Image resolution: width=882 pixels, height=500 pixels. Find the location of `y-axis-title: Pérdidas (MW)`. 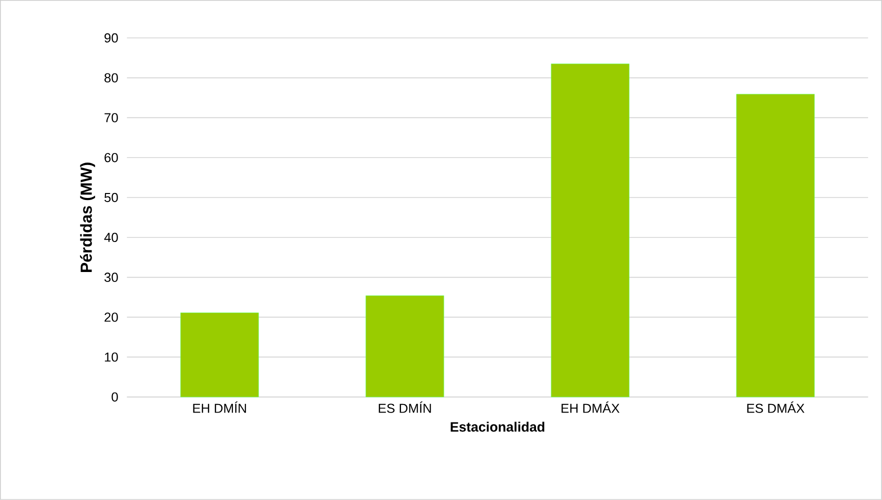

y-axis-title: Pérdidas (MW) is located at coordinates (88, 217).